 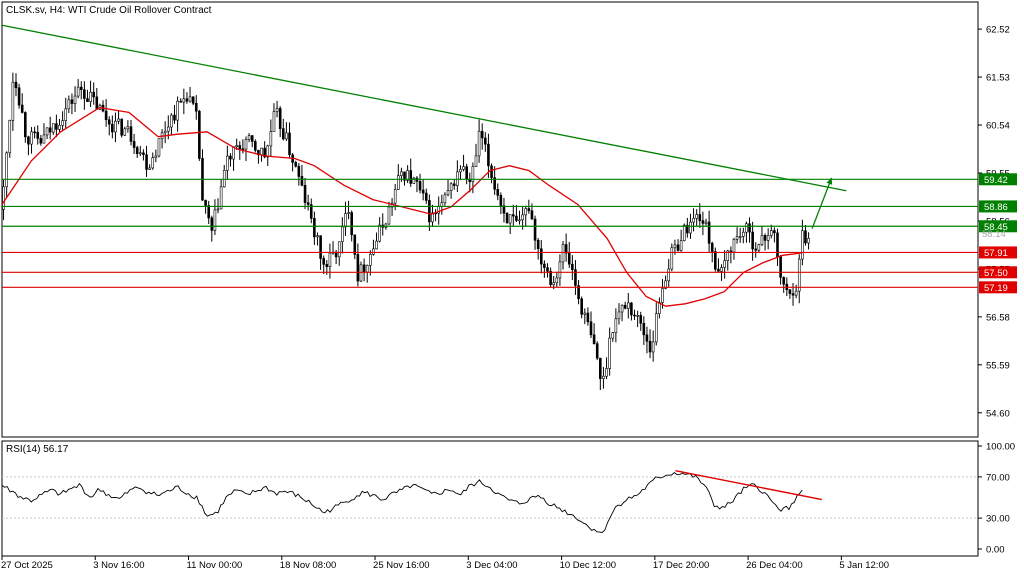 I want to click on price-level-label: 57.50, so click(x=996, y=273).